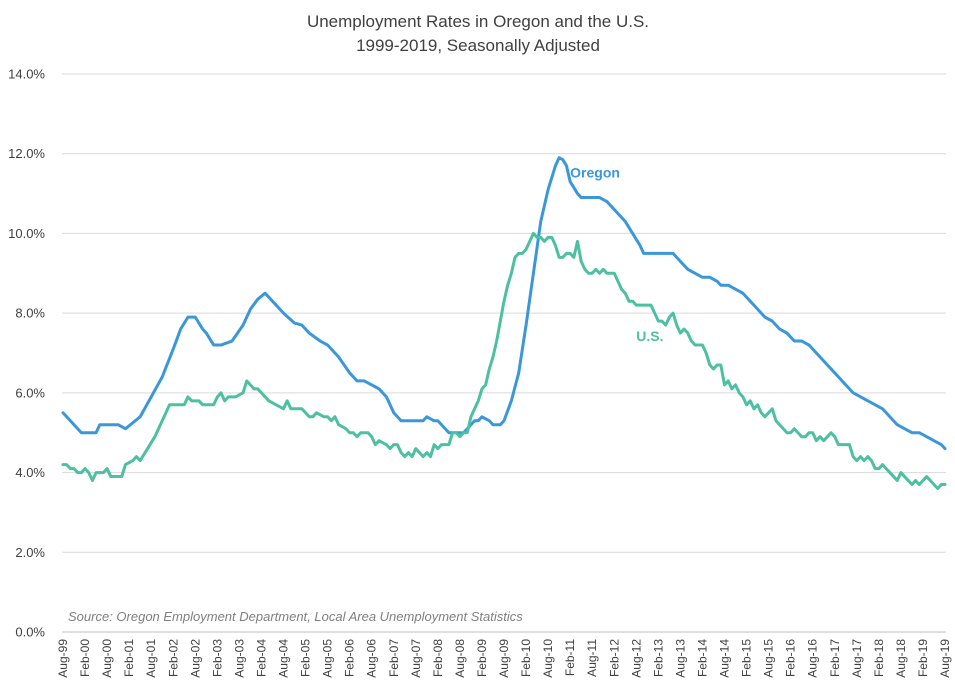 This screenshot has height=696, width=955. I want to click on x-tick-label: Feb-11, so click(570, 657).